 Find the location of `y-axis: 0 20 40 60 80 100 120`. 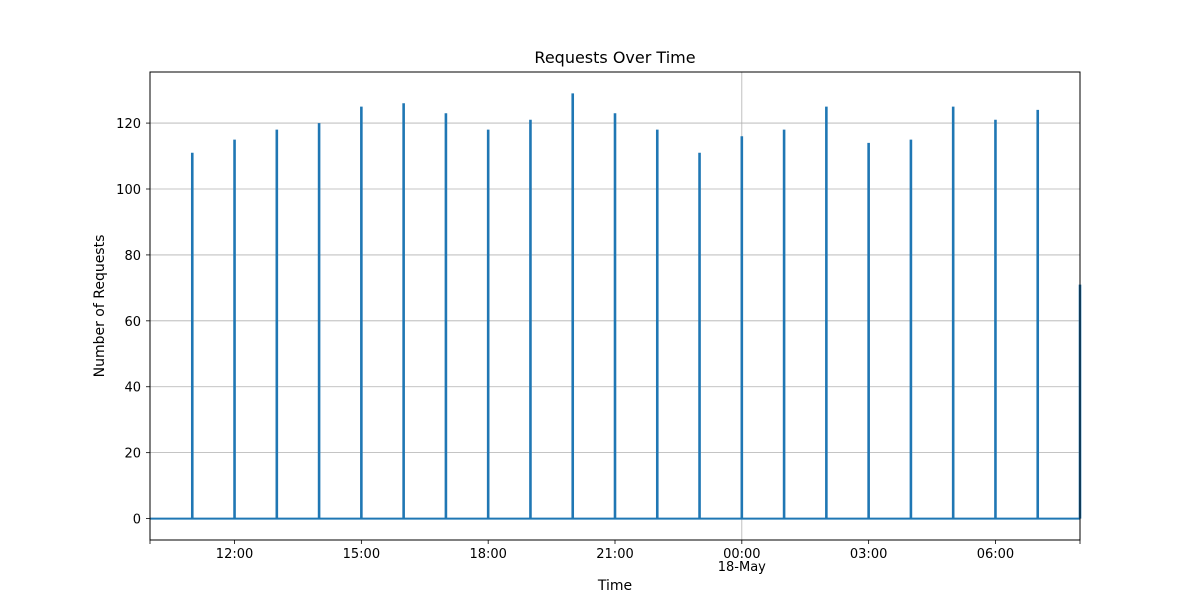

y-axis: 0 20 40 60 80 100 120 is located at coordinates (133, 322).